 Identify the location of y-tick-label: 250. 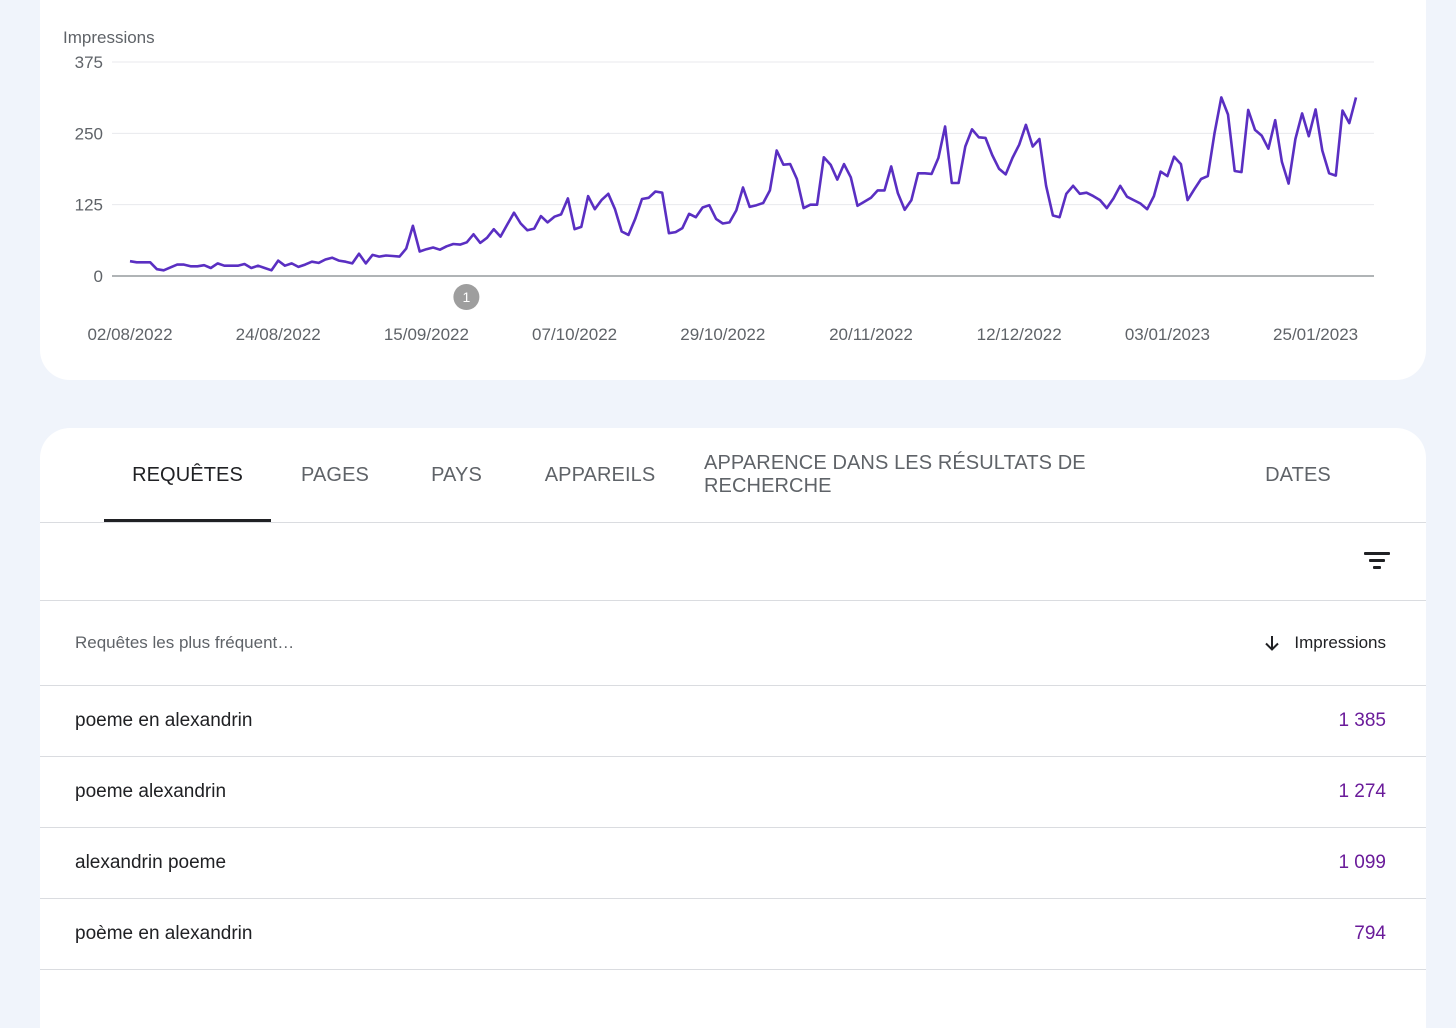
(89, 133).